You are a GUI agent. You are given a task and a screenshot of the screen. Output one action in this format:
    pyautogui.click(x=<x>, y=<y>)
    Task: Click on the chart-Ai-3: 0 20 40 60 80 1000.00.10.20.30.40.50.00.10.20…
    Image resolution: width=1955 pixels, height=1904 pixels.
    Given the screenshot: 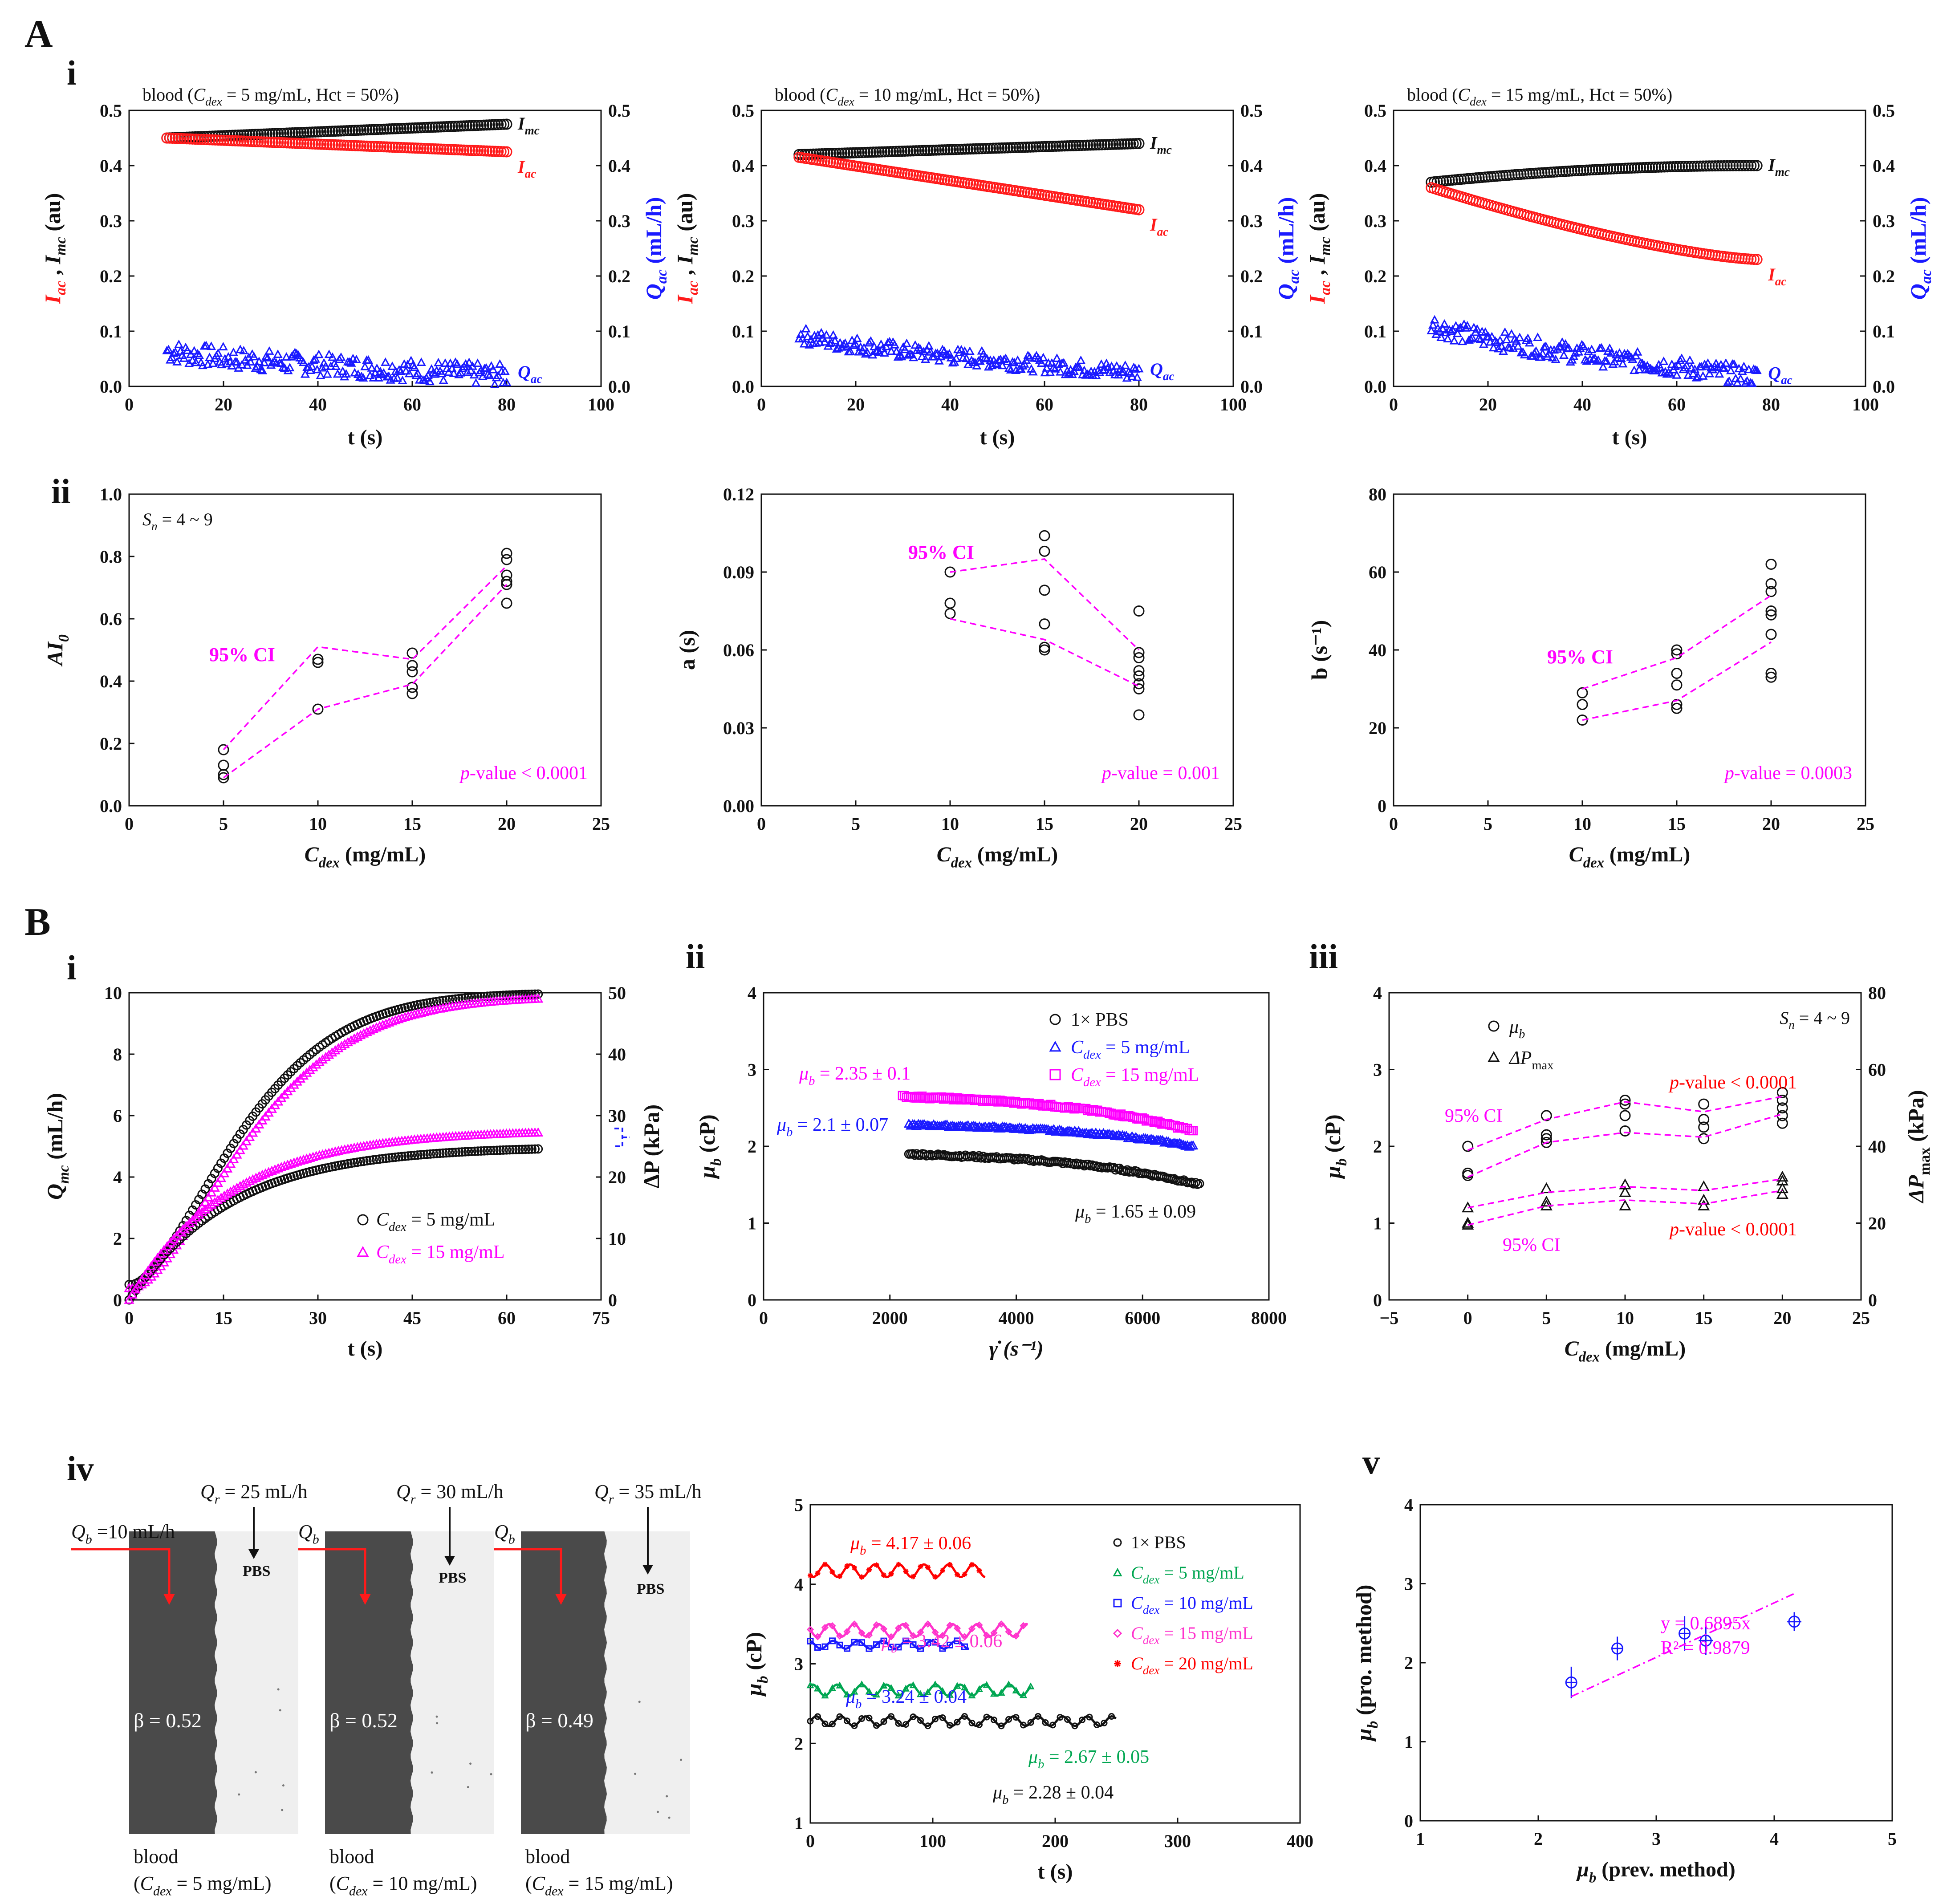 What is the action you would take?
    pyautogui.click(x=1620, y=267)
    